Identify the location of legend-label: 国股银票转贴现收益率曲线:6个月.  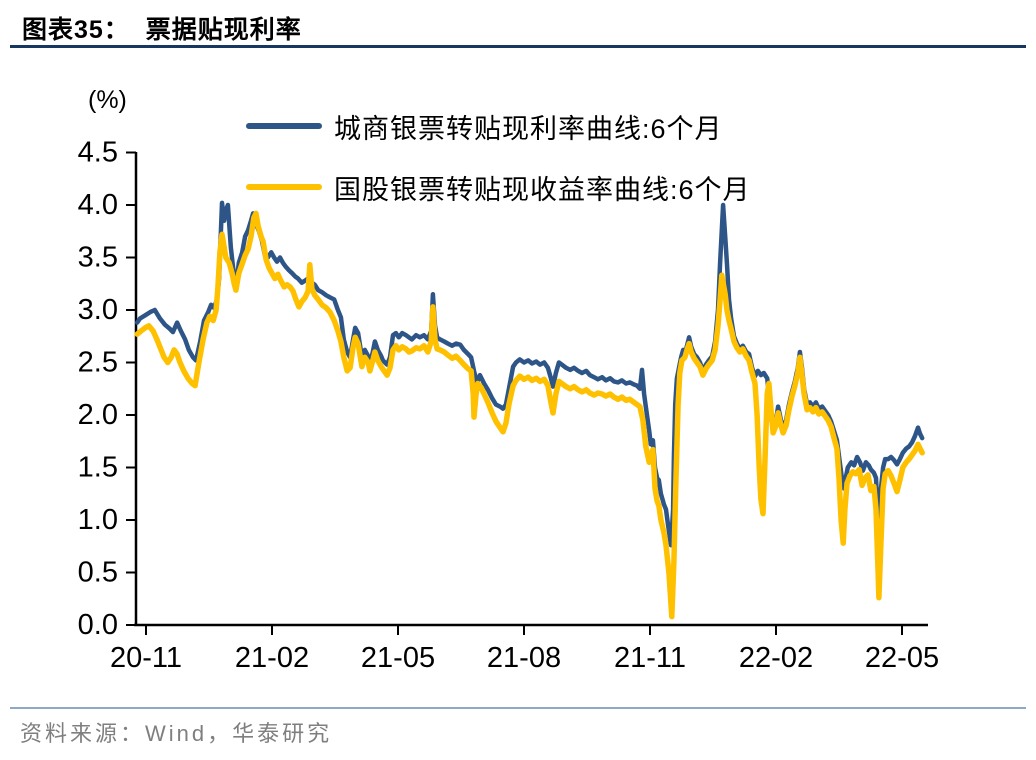
(542, 189).